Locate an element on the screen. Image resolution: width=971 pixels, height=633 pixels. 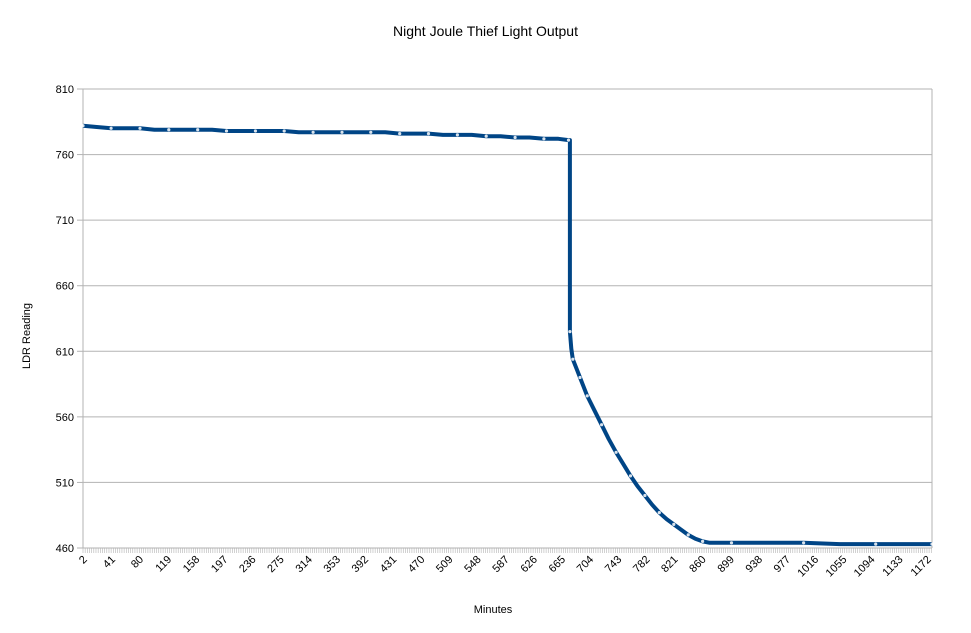
x-tick-label: 548 is located at coordinates (472, 564).